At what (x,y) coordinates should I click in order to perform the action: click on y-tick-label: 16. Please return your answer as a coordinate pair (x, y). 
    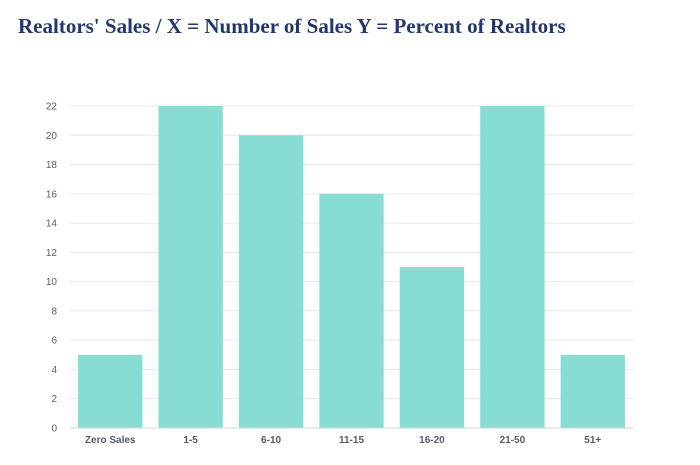
    Looking at the image, I should click on (52, 194).